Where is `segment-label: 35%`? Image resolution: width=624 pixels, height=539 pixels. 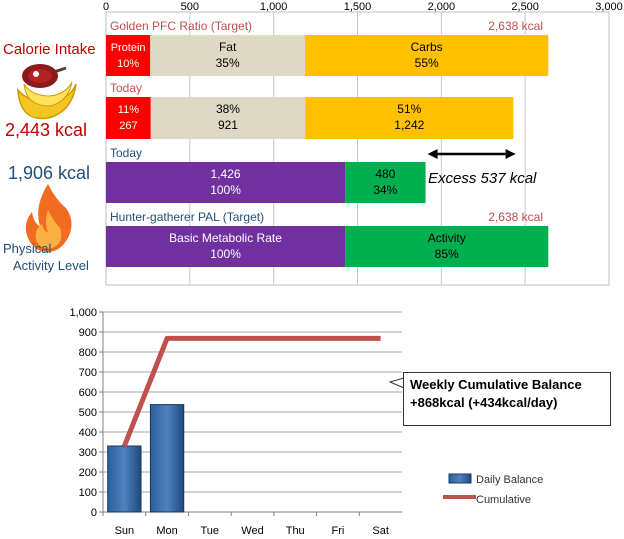 segment-label: 35% is located at coordinates (228, 63).